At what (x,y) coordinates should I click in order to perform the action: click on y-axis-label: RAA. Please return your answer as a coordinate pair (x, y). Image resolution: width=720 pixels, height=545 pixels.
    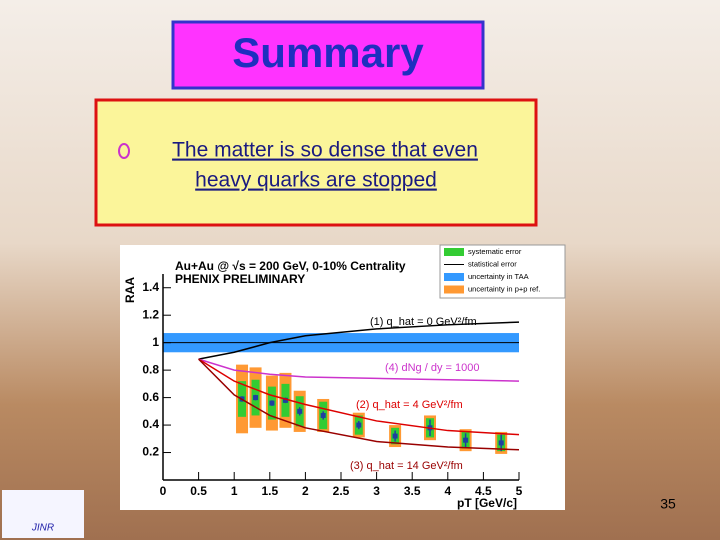
    Looking at the image, I should click on (130, 290).